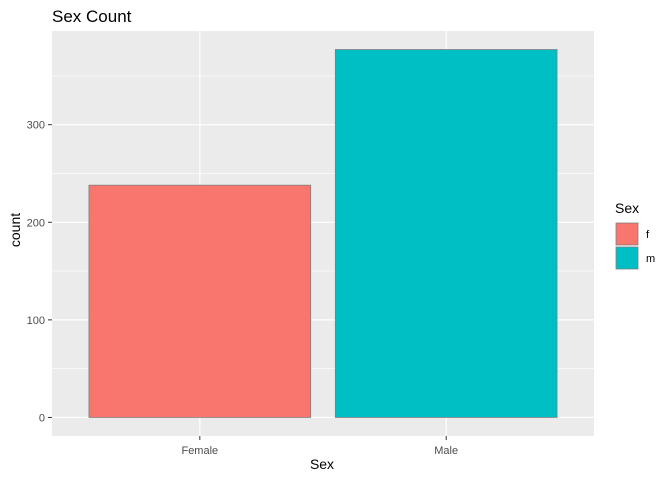 This screenshot has width=672, height=480. Describe the element at coordinates (627, 208) in the screenshot. I see `legend-title: Sex` at that location.